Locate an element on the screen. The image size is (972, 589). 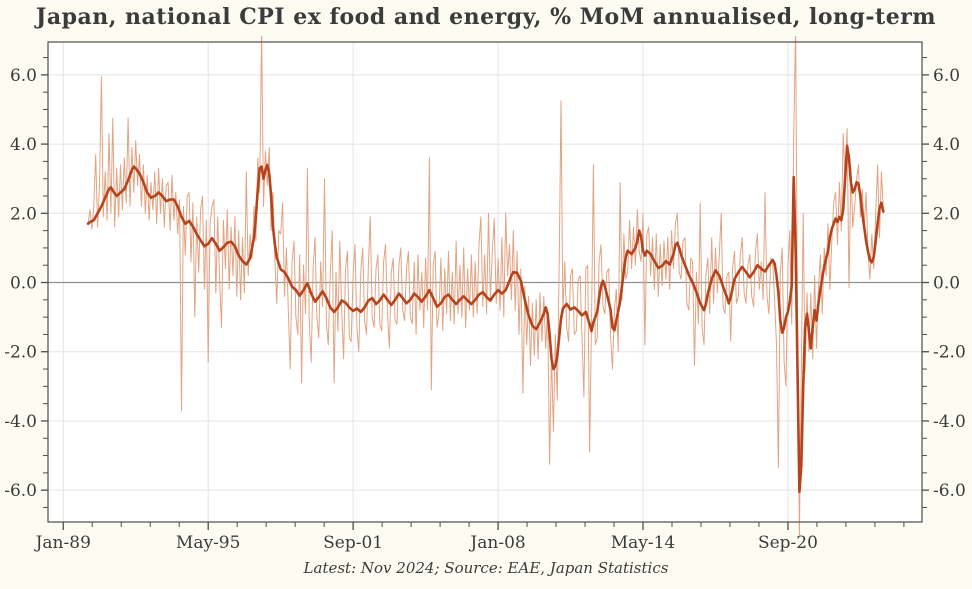
x-tick-label: Sep-20 is located at coordinates (788, 543).